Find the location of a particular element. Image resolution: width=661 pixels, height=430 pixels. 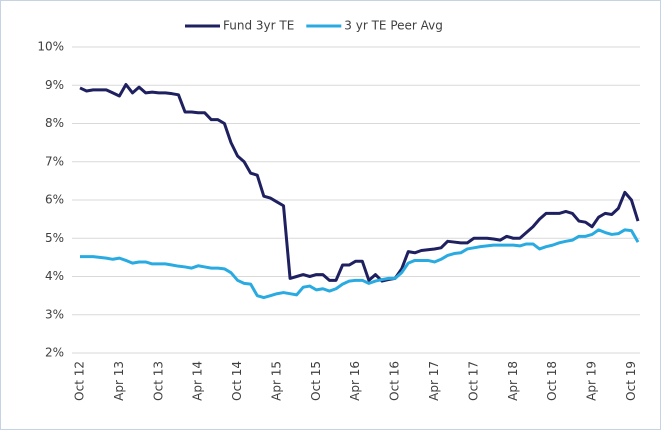

x-tick-label: Apr 15 is located at coordinates (276, 381).